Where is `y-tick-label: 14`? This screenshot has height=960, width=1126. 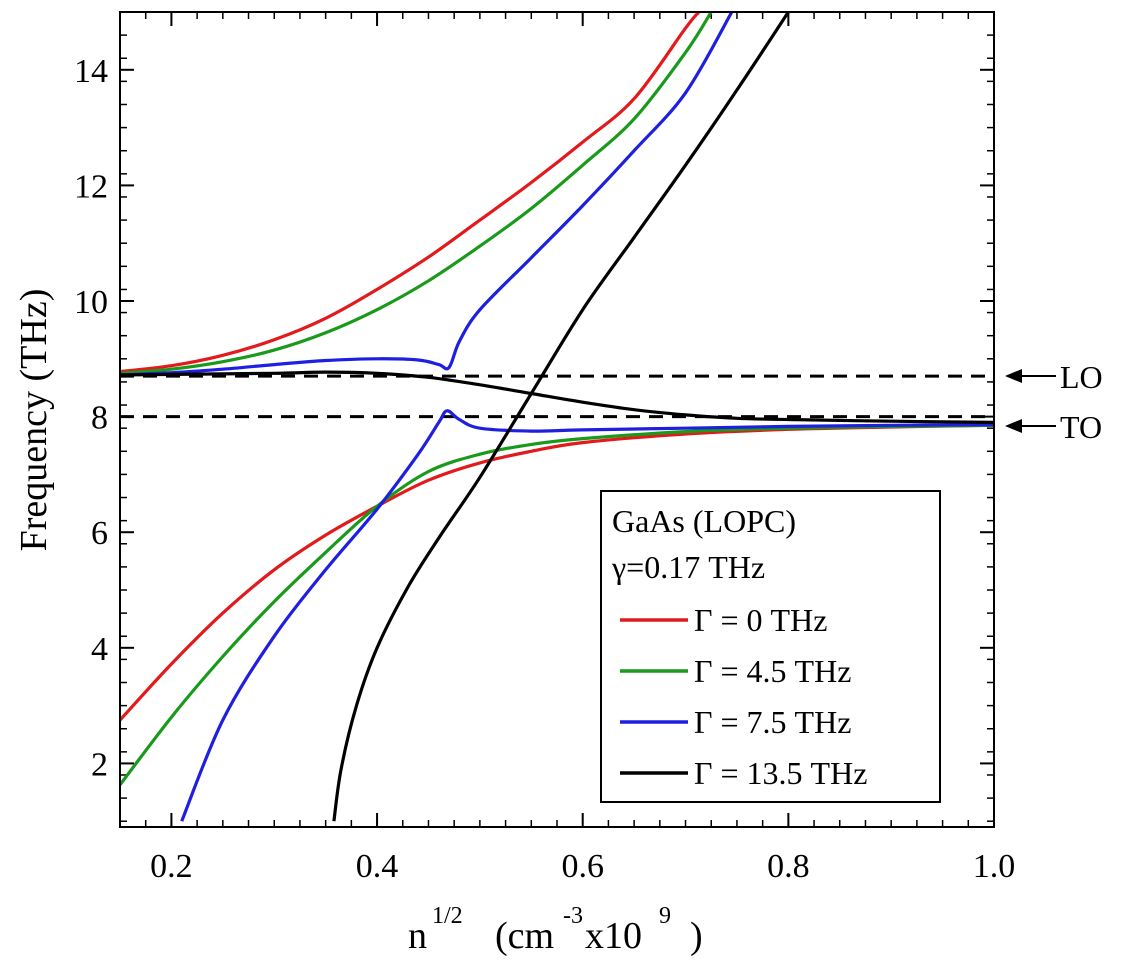
y-tick-label: 14 is located at coordinates (91, 71).